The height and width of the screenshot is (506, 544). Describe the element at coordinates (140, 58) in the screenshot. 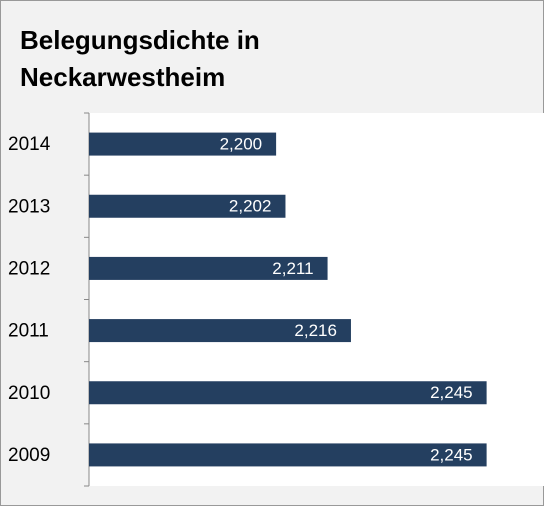

I see `chart-title: Belegungsdichte in Neckarwestheim` at that location.